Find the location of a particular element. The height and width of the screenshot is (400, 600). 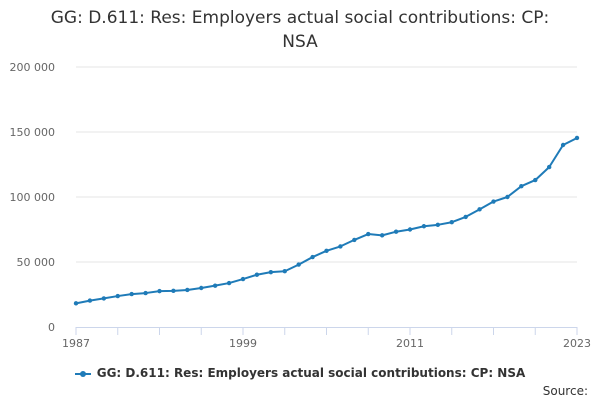

x-tick-label: 1999 is located at coordinates (243, 343).